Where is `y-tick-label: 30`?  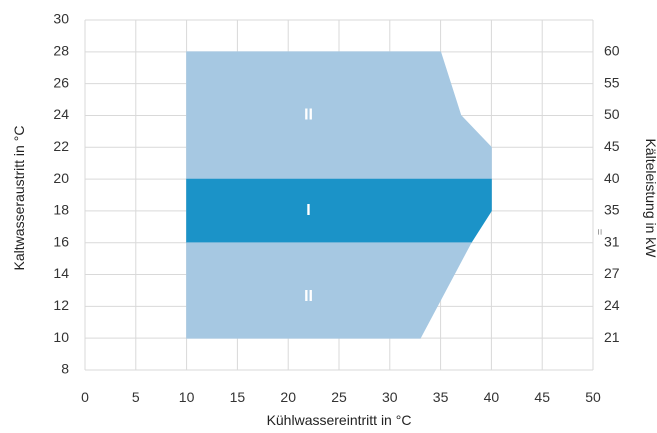
y-tick-label: 30 is located at coordinates (61, 19).